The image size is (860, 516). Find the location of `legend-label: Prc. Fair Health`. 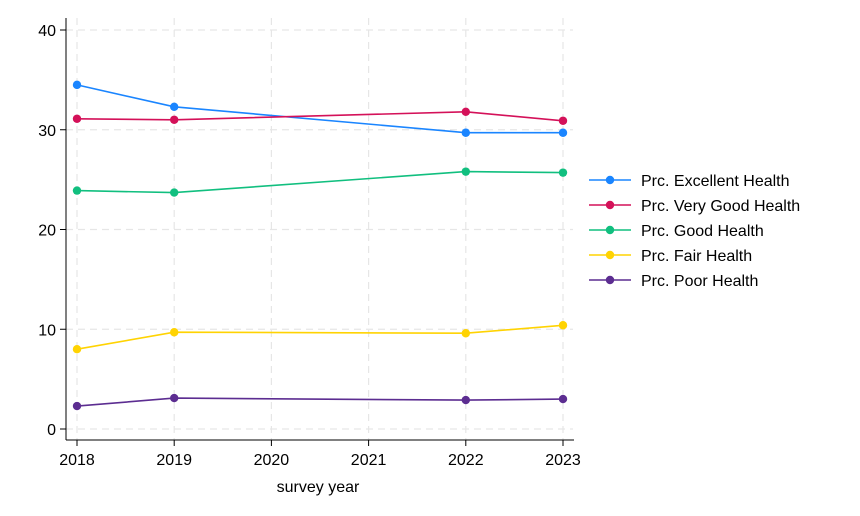

legend-label: Prc. Fair Health is located at coordinates (696, 256).